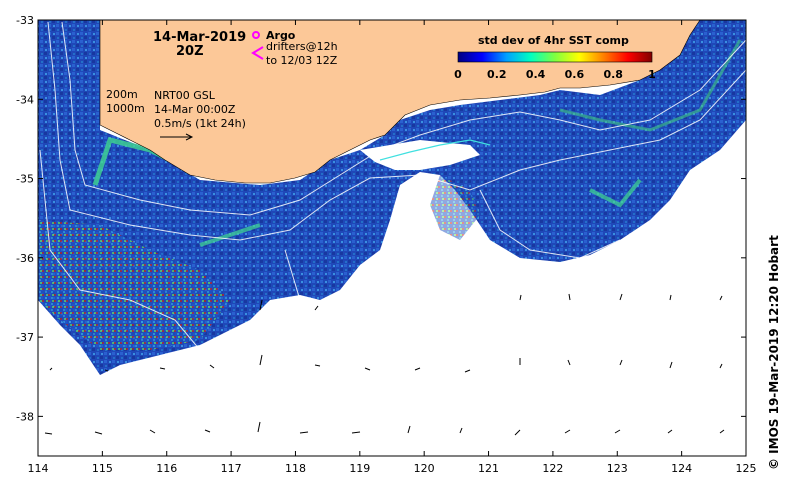 The image size is (790, 492). I want to click on colorbar-tick-label: 0.6, so click(575, 74).